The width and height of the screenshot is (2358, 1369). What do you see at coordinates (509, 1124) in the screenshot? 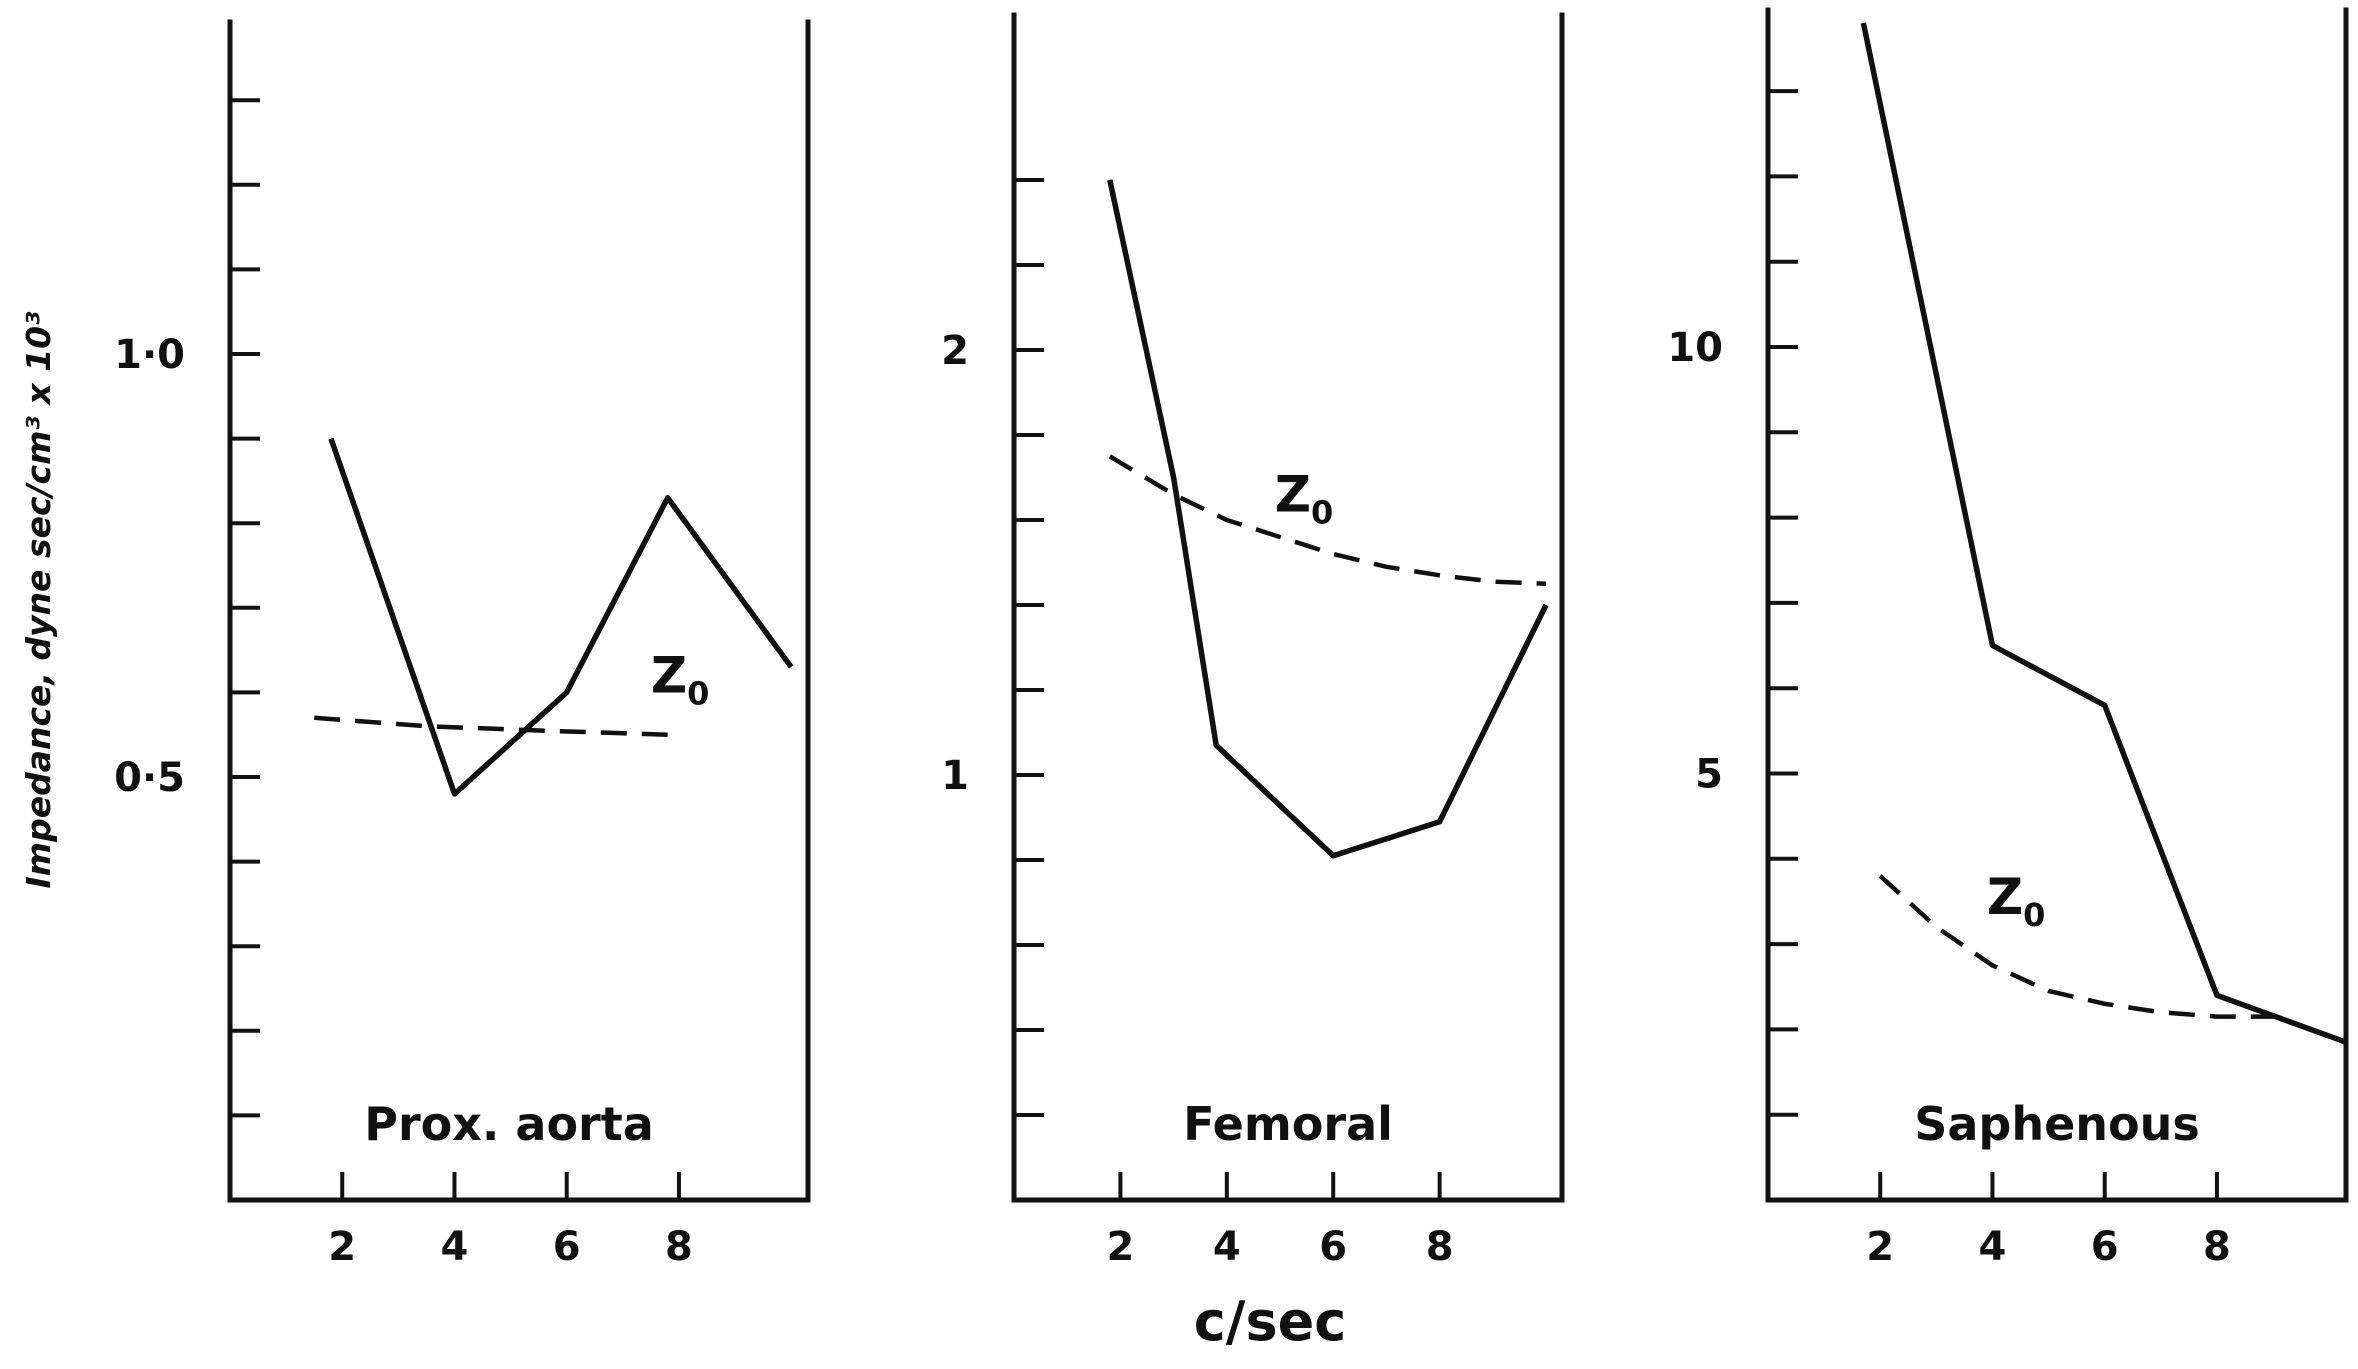
I see `panel-title: Prox. aorta` at bounding box center [509, 1124].